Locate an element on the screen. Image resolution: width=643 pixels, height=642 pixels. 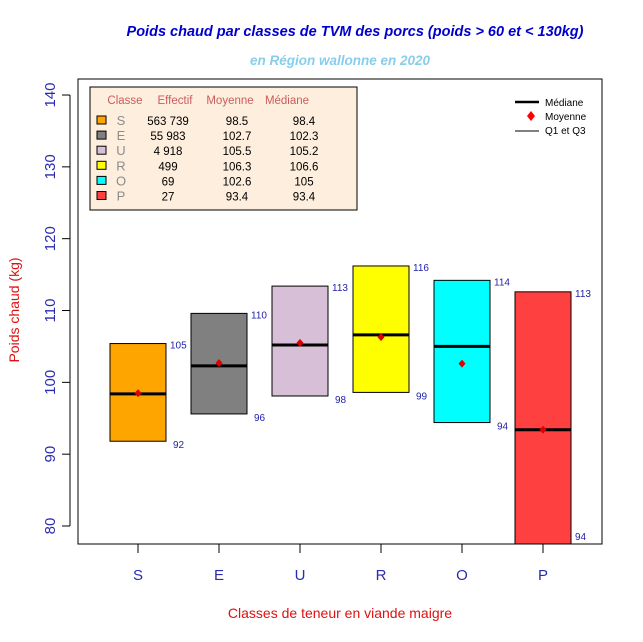
summary-mediane: 105 is located at coordinates (303, 182).